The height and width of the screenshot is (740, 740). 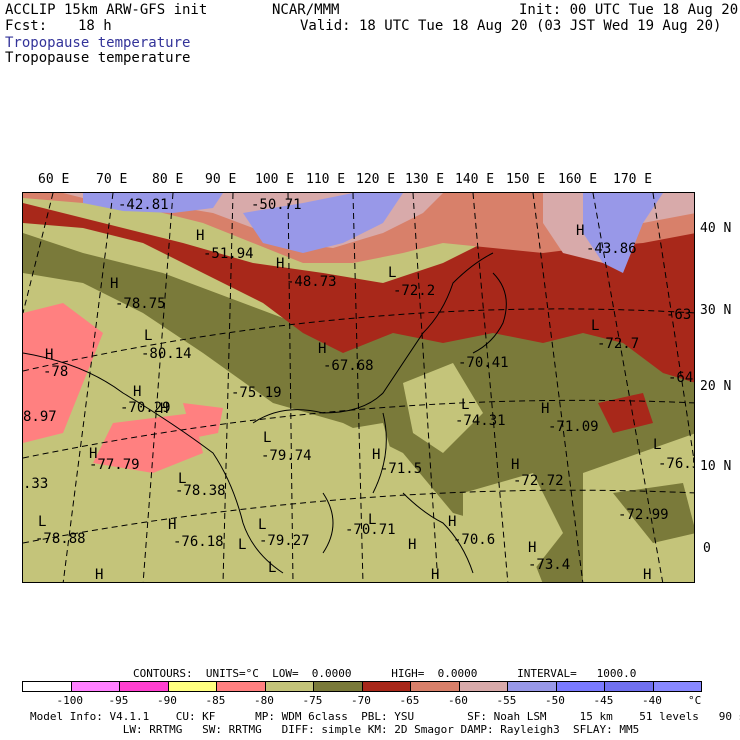 I want to click on legend-label: -60, so click(x=458, y=700).